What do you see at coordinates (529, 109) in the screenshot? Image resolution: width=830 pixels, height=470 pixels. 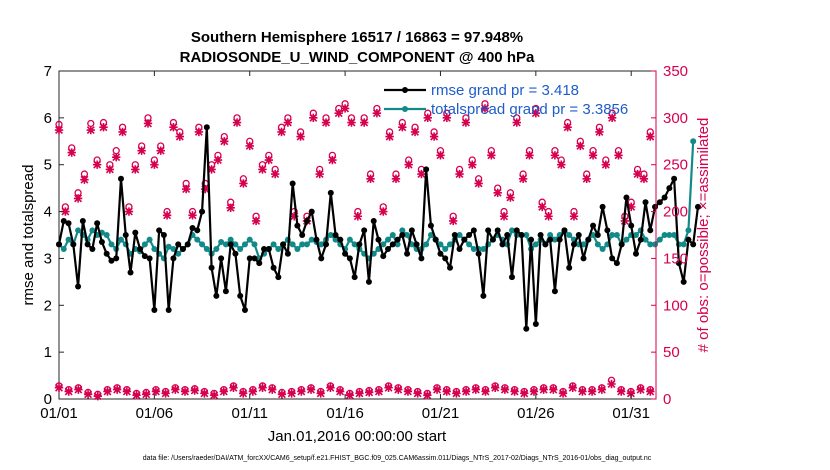 I see `legend-label-spread: totalspread grand pr = 3.3856` at bounding box center [529, 109].